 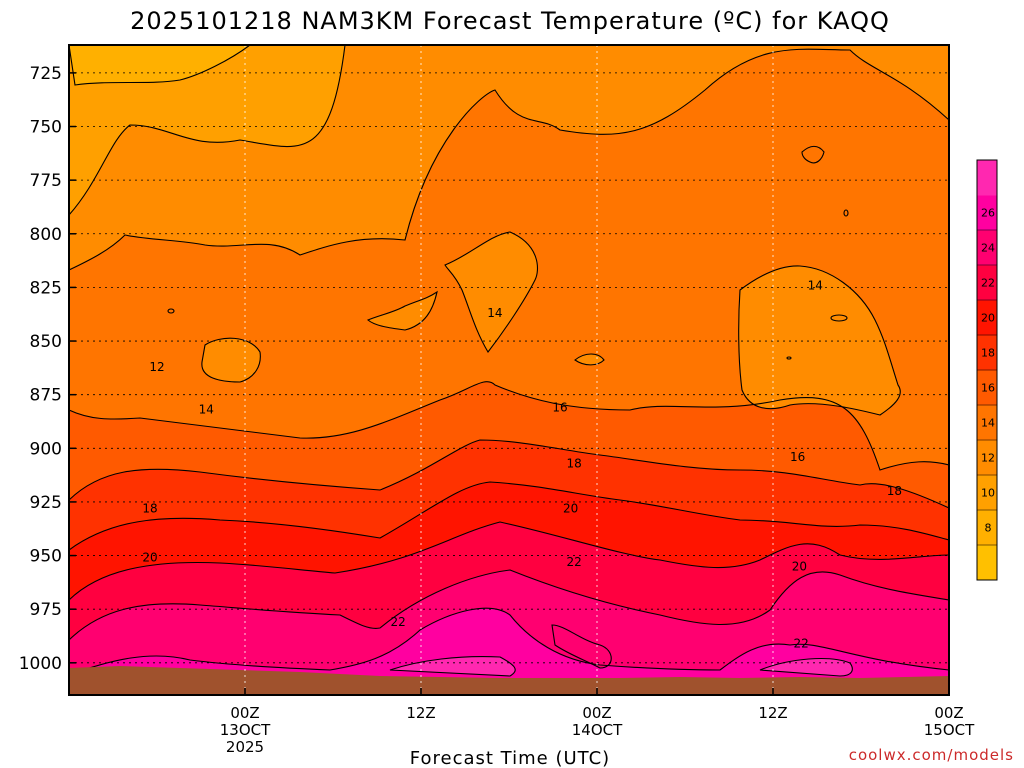 I want to click on colorbar-label: 26, so click(x=988, y=213).